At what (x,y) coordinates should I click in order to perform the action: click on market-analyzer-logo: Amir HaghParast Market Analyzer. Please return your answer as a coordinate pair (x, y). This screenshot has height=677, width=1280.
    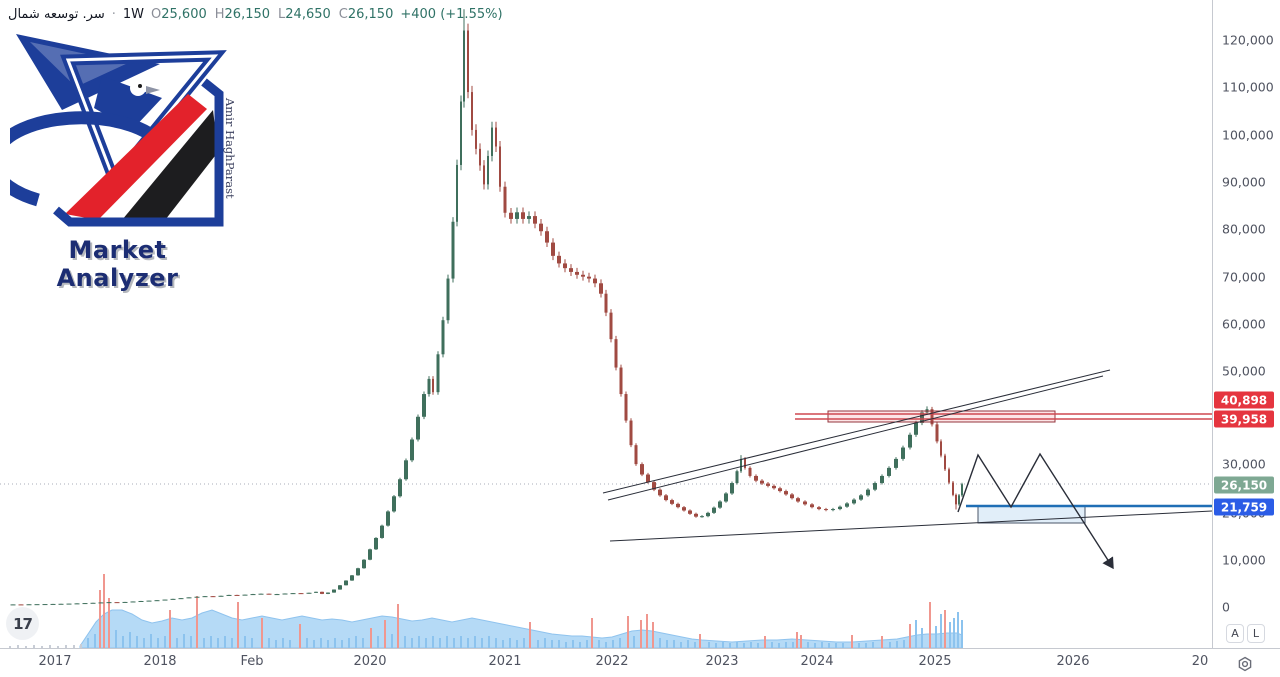
    Looking at the image, I should click on (119, 160).